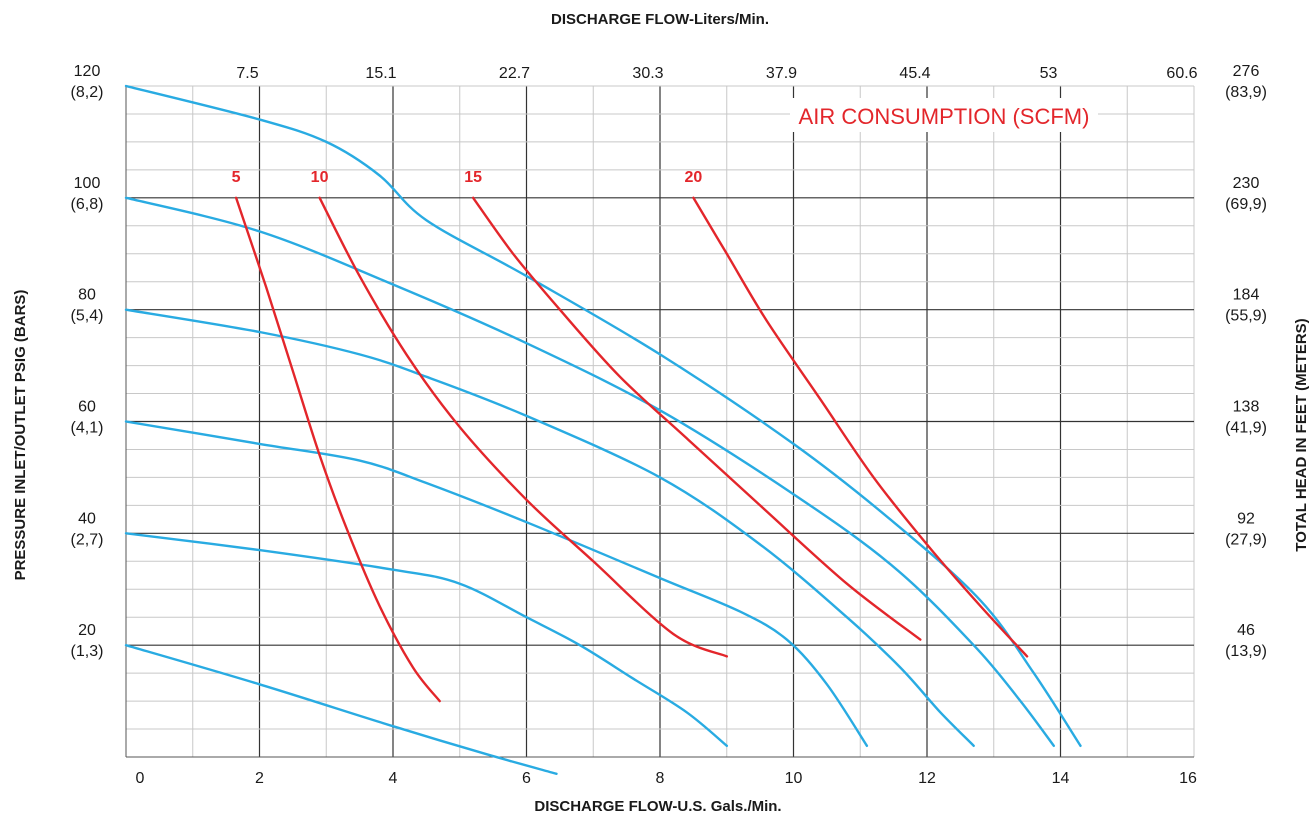 The width and height of the screenshot is (1316, 816). I want to click on x-top-tick-label: 53, so click(1049, 73).